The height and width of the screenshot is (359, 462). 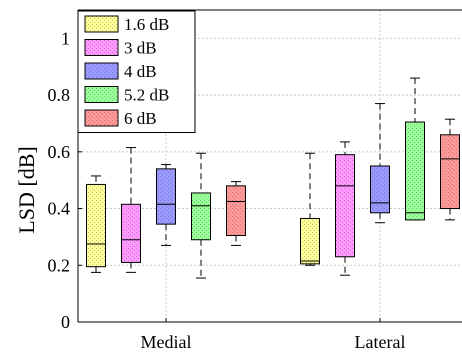 What do you see at coordinates (380, 342) in the screenshot?
I see `x-tick-label: Lateral` at bounding box center [380, 342].